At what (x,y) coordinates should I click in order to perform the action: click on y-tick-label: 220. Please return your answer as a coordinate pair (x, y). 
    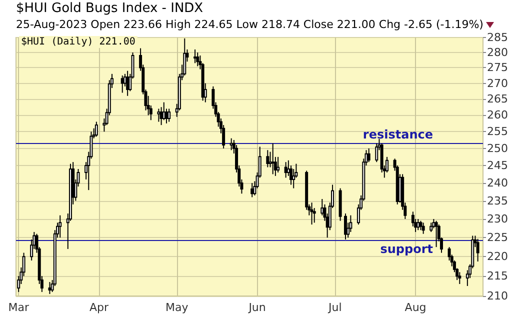
    Looking at the image, I should click on (497, 257).